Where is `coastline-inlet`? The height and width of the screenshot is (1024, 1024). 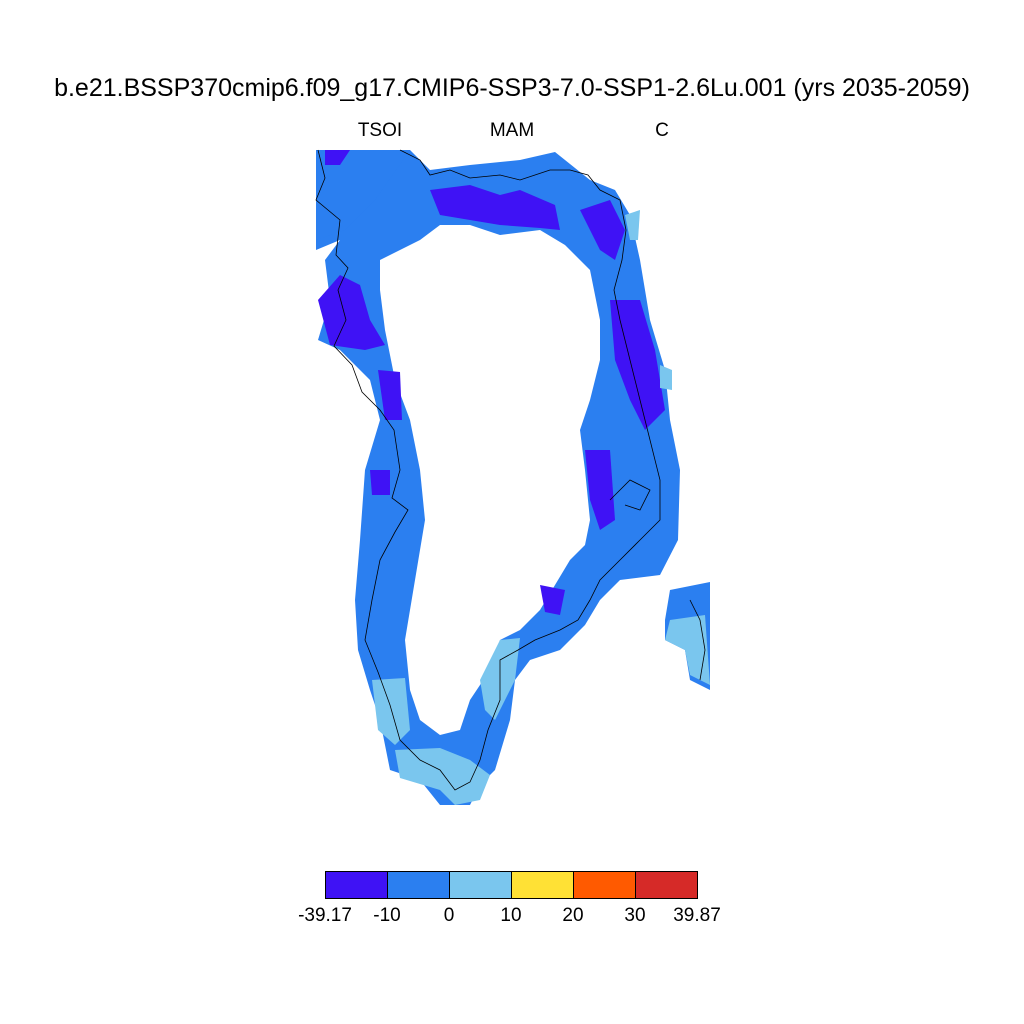 coastline-inlet is located at coordinates (630, 495).